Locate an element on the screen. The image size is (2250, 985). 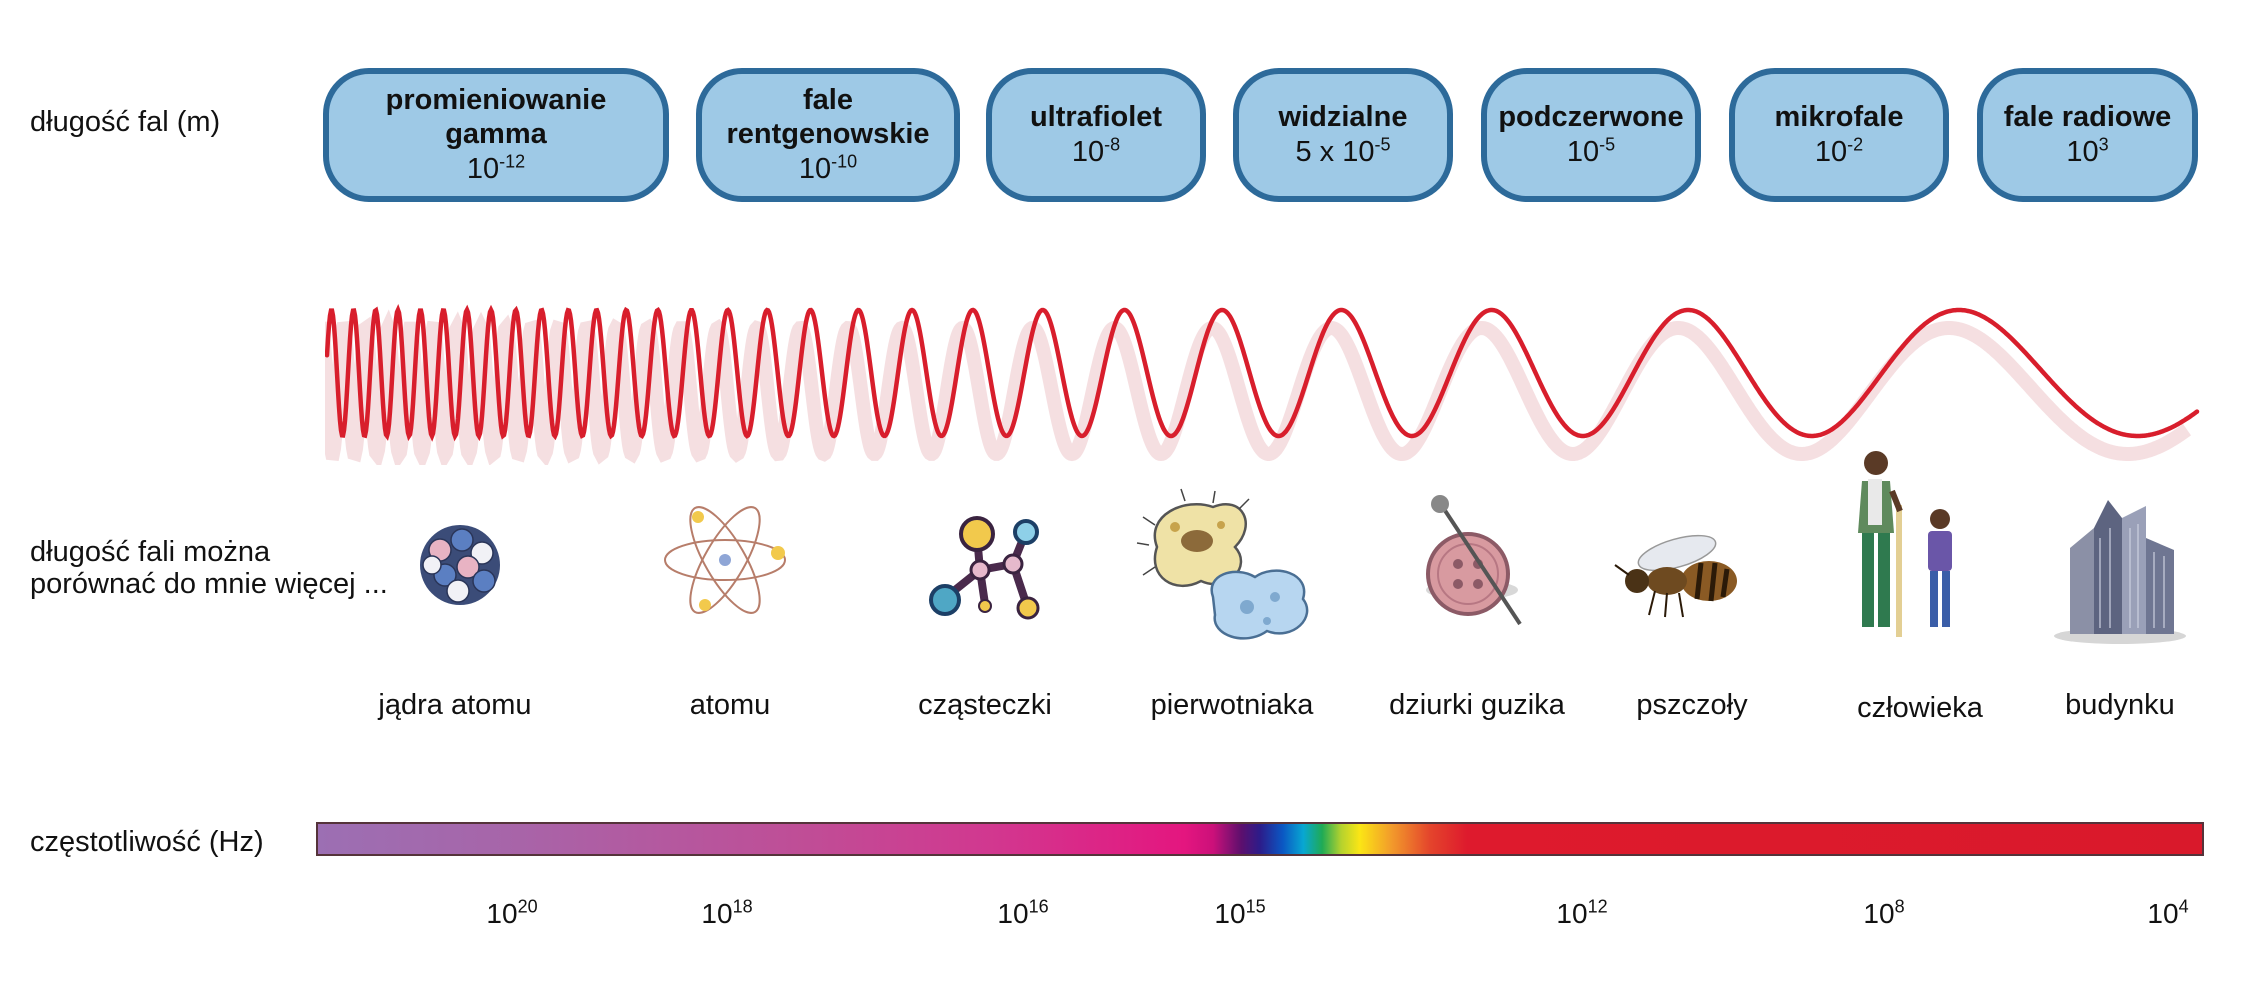
frequency-tick: 10¹² is located at coordinates (1582, 912).